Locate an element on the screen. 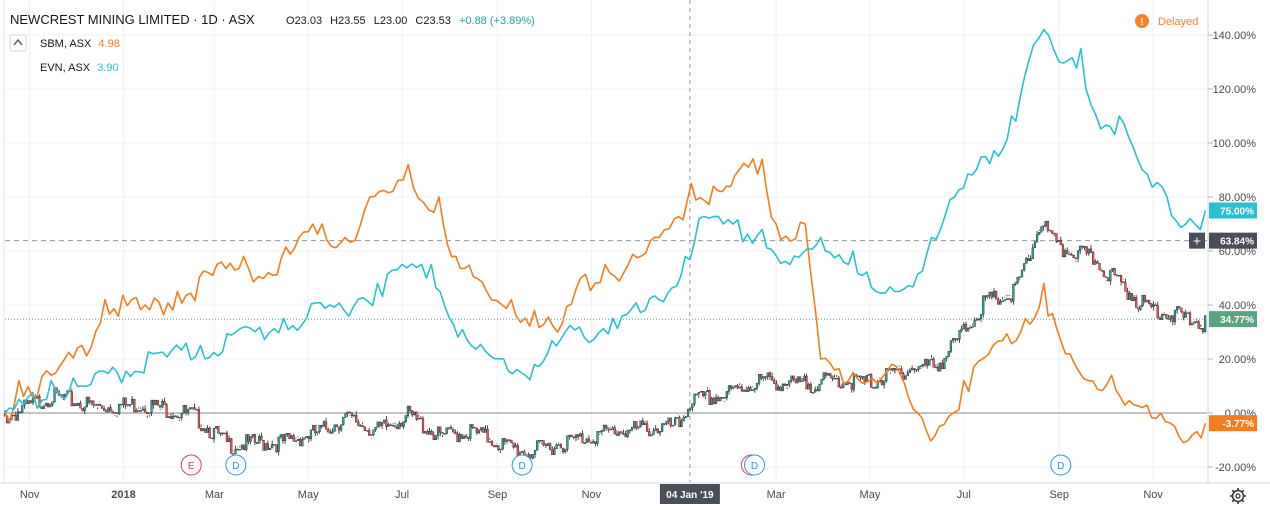  earnings-marker: E is located at coordinates (191, 465).